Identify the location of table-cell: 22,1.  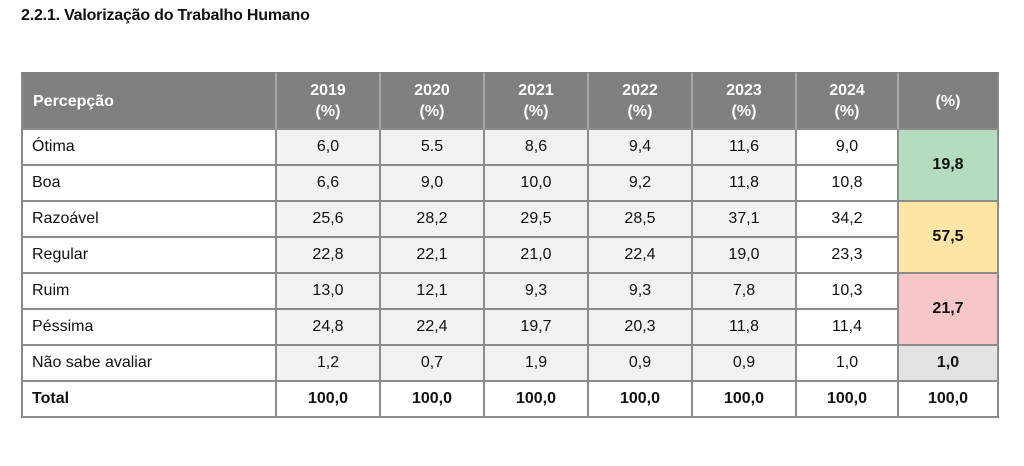
(433, 256).